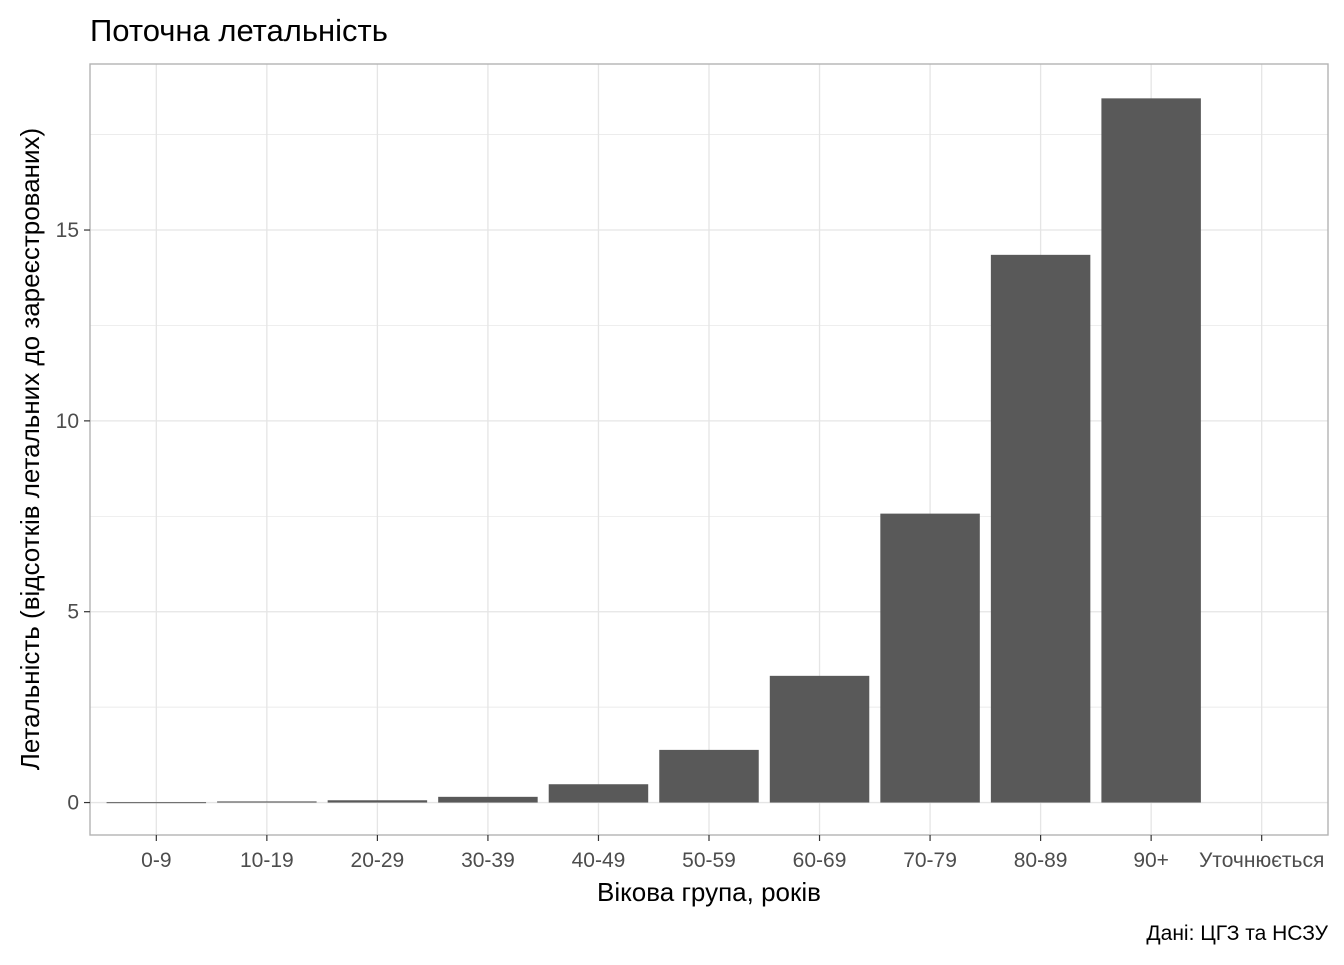  I want to click on x-tick-label: 90+, so click(1151, 860).